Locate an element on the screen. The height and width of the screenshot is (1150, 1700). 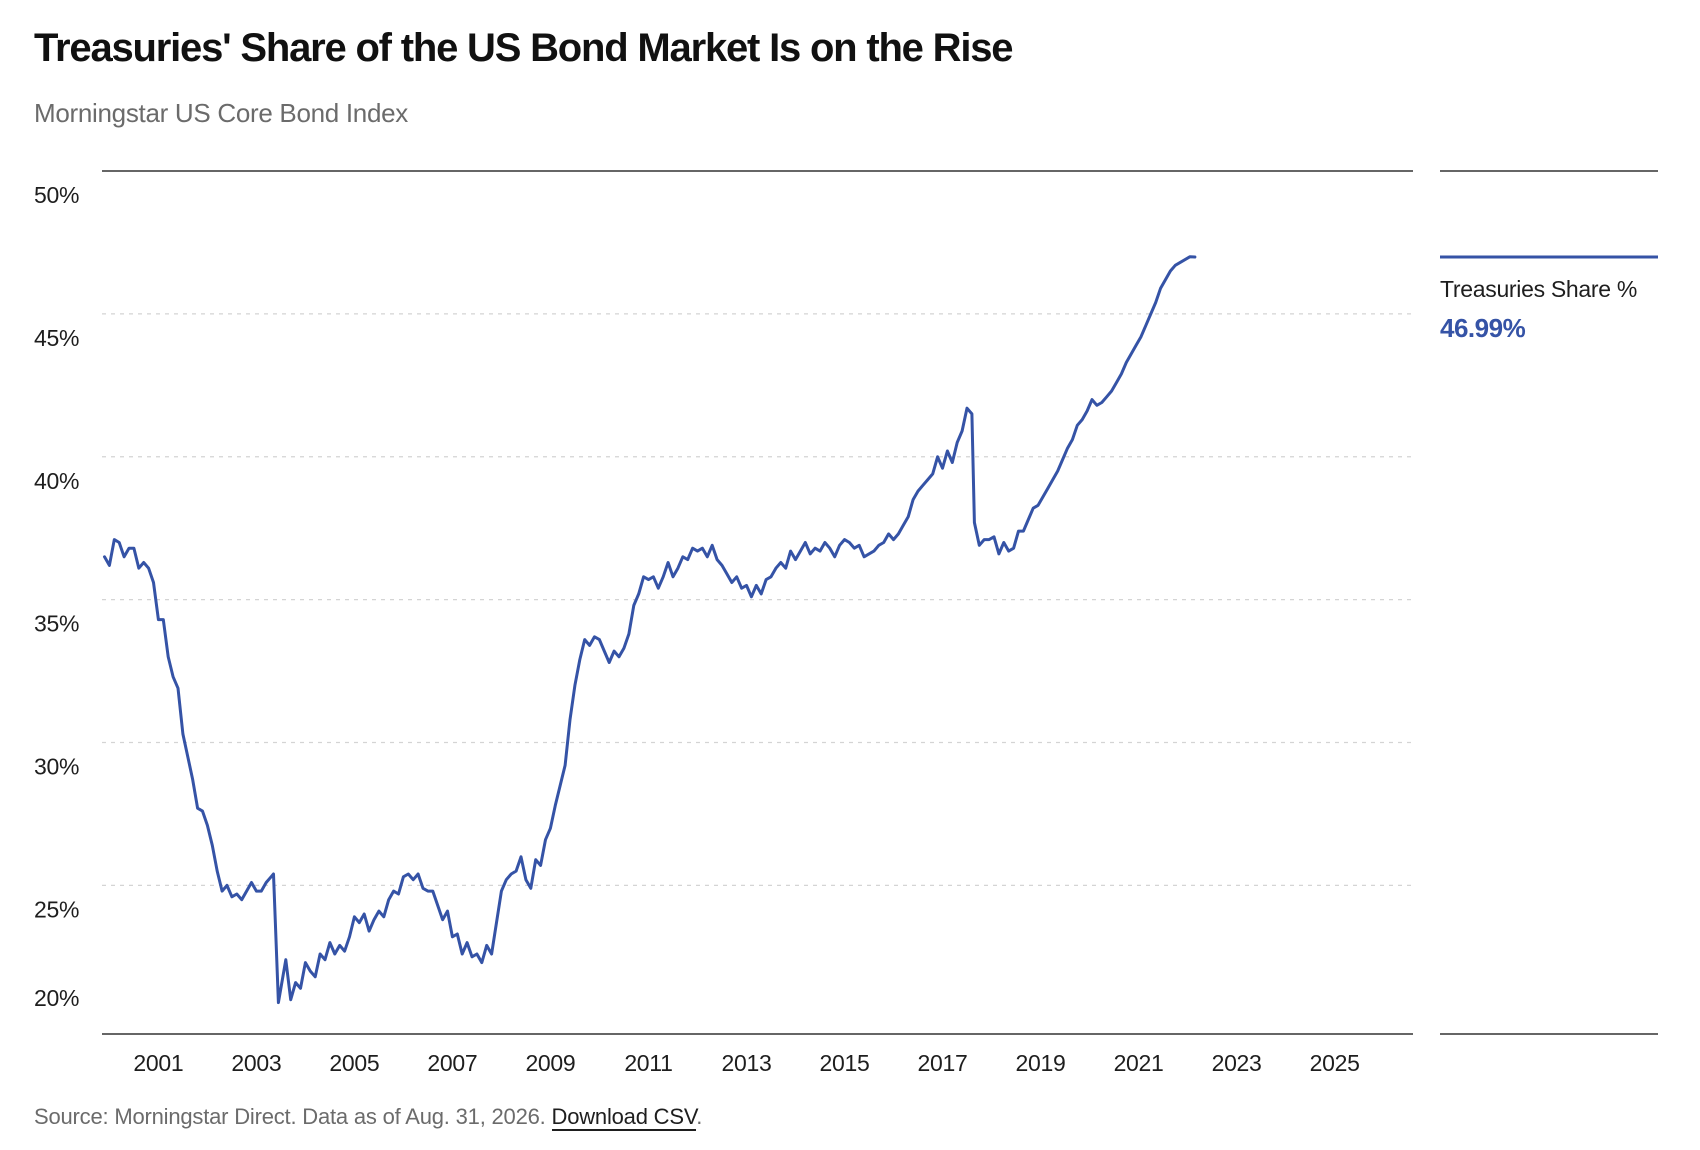
x-tick-label: 2021 is located at coordinates (1139, 1063).